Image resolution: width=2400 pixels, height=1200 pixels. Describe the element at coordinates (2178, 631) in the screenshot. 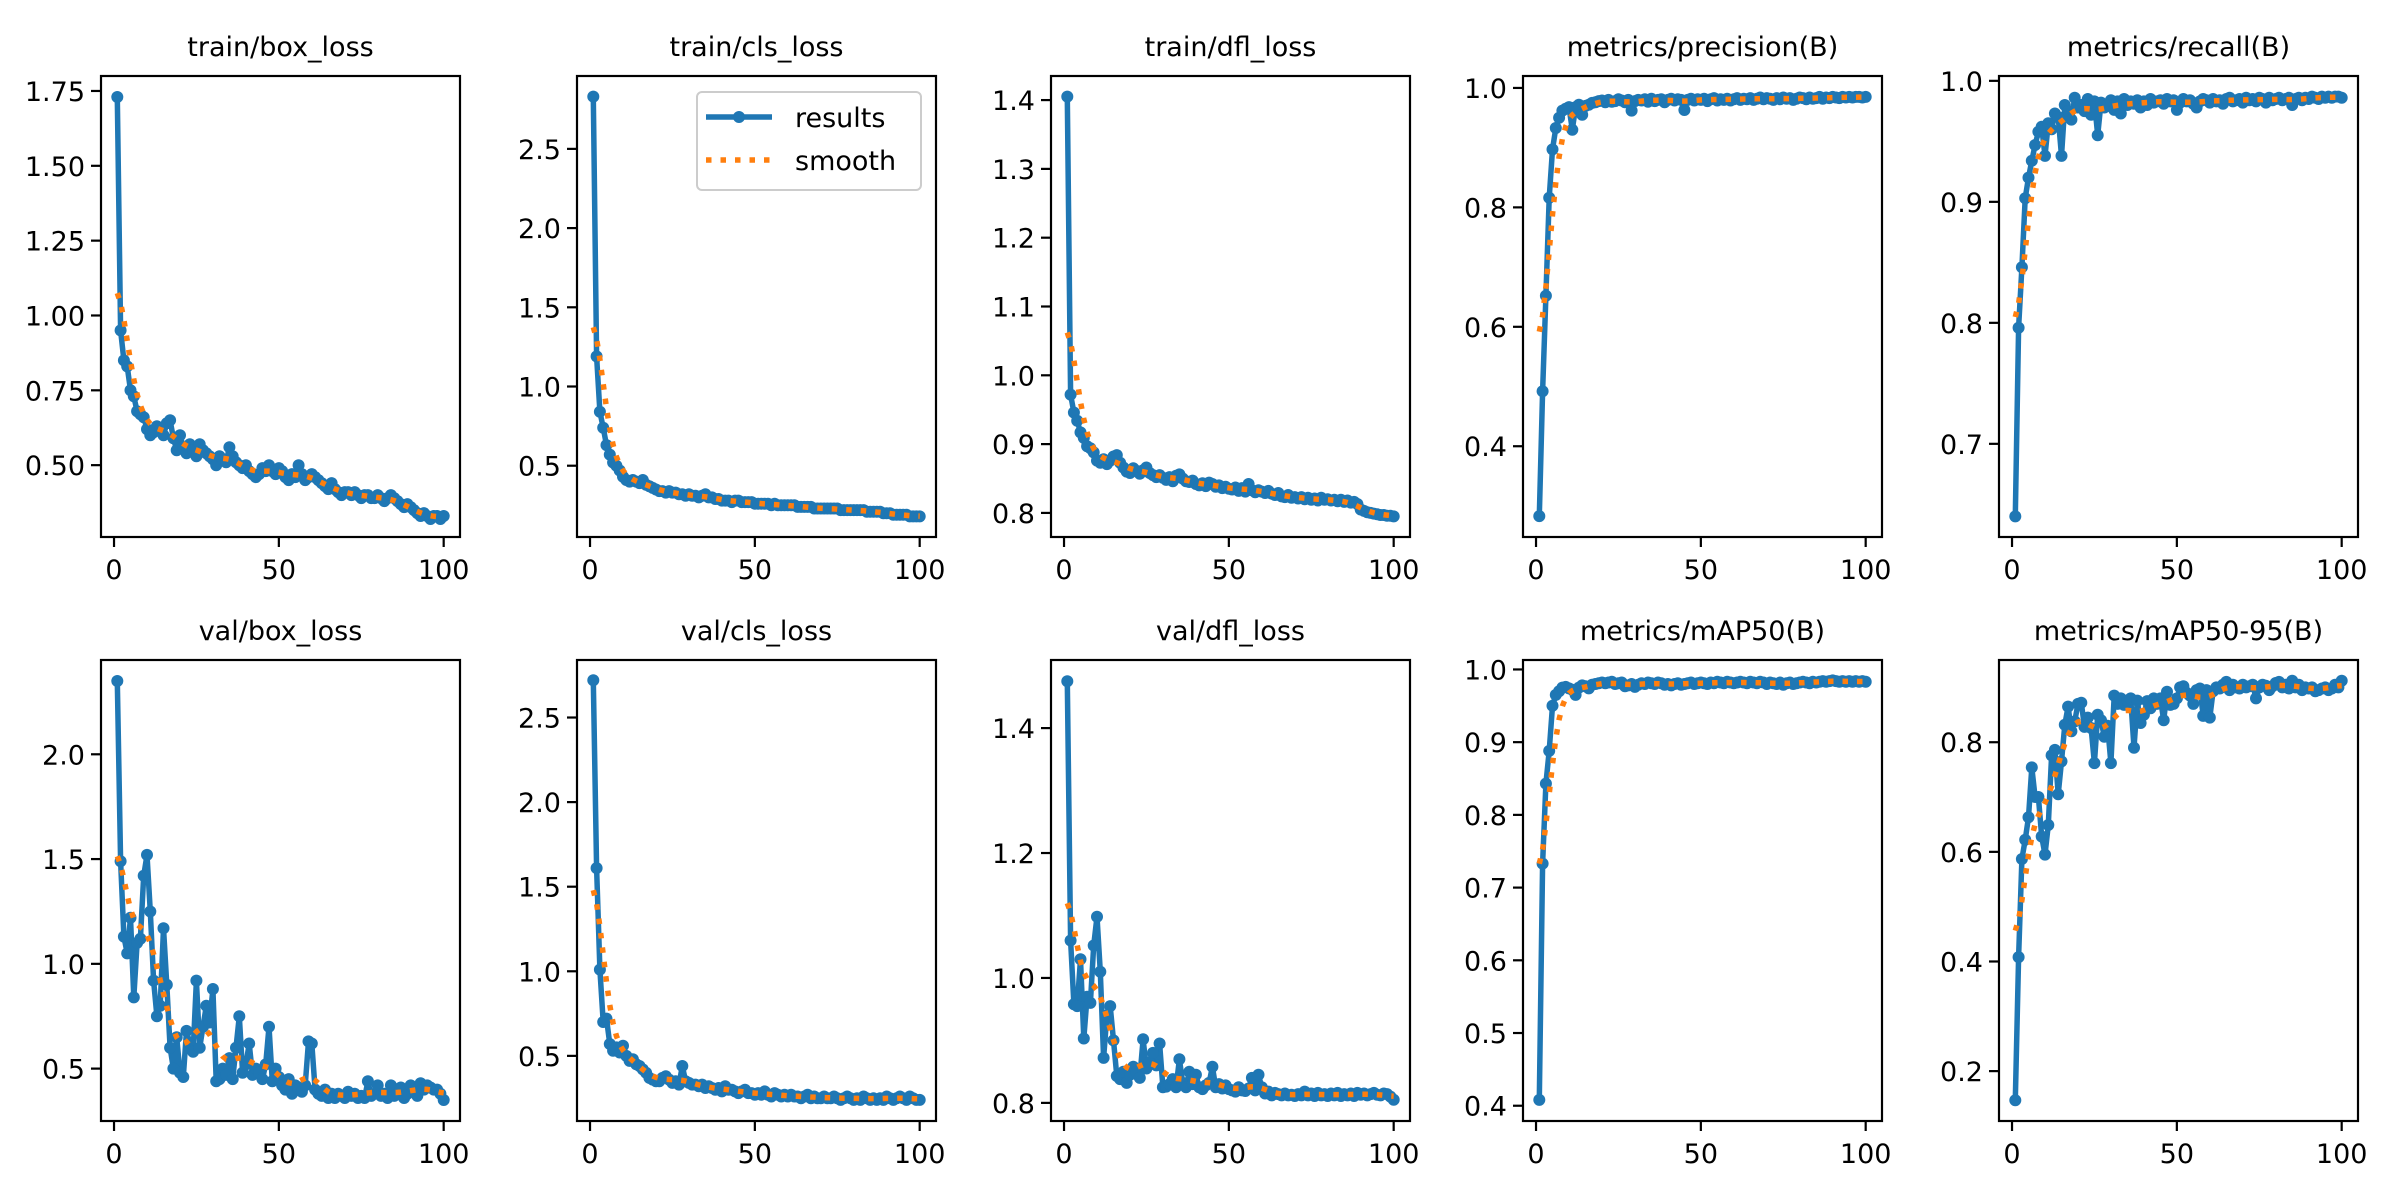

I see `subplot-title: metrics/mAP50-95(B)` at that location.